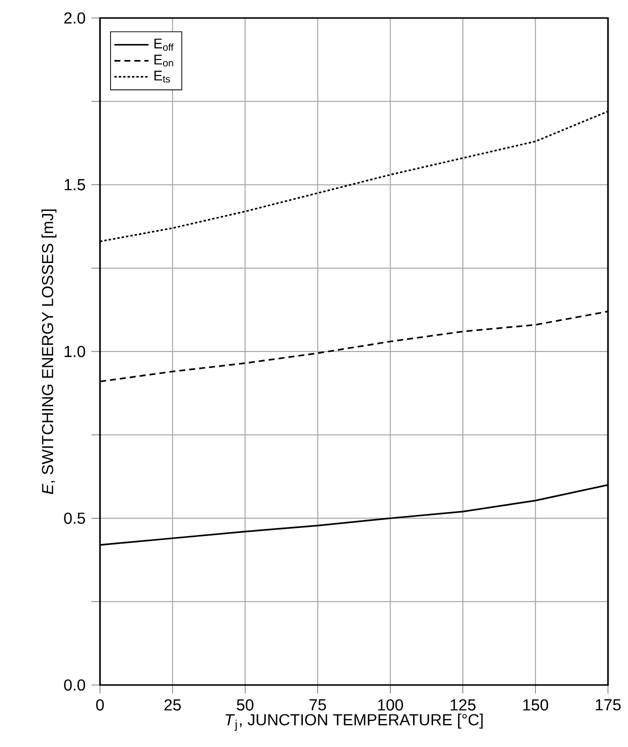  Describe the element at coordinates (463, 705) in the screenshot. I see `x-tick-label: 125` at that location.